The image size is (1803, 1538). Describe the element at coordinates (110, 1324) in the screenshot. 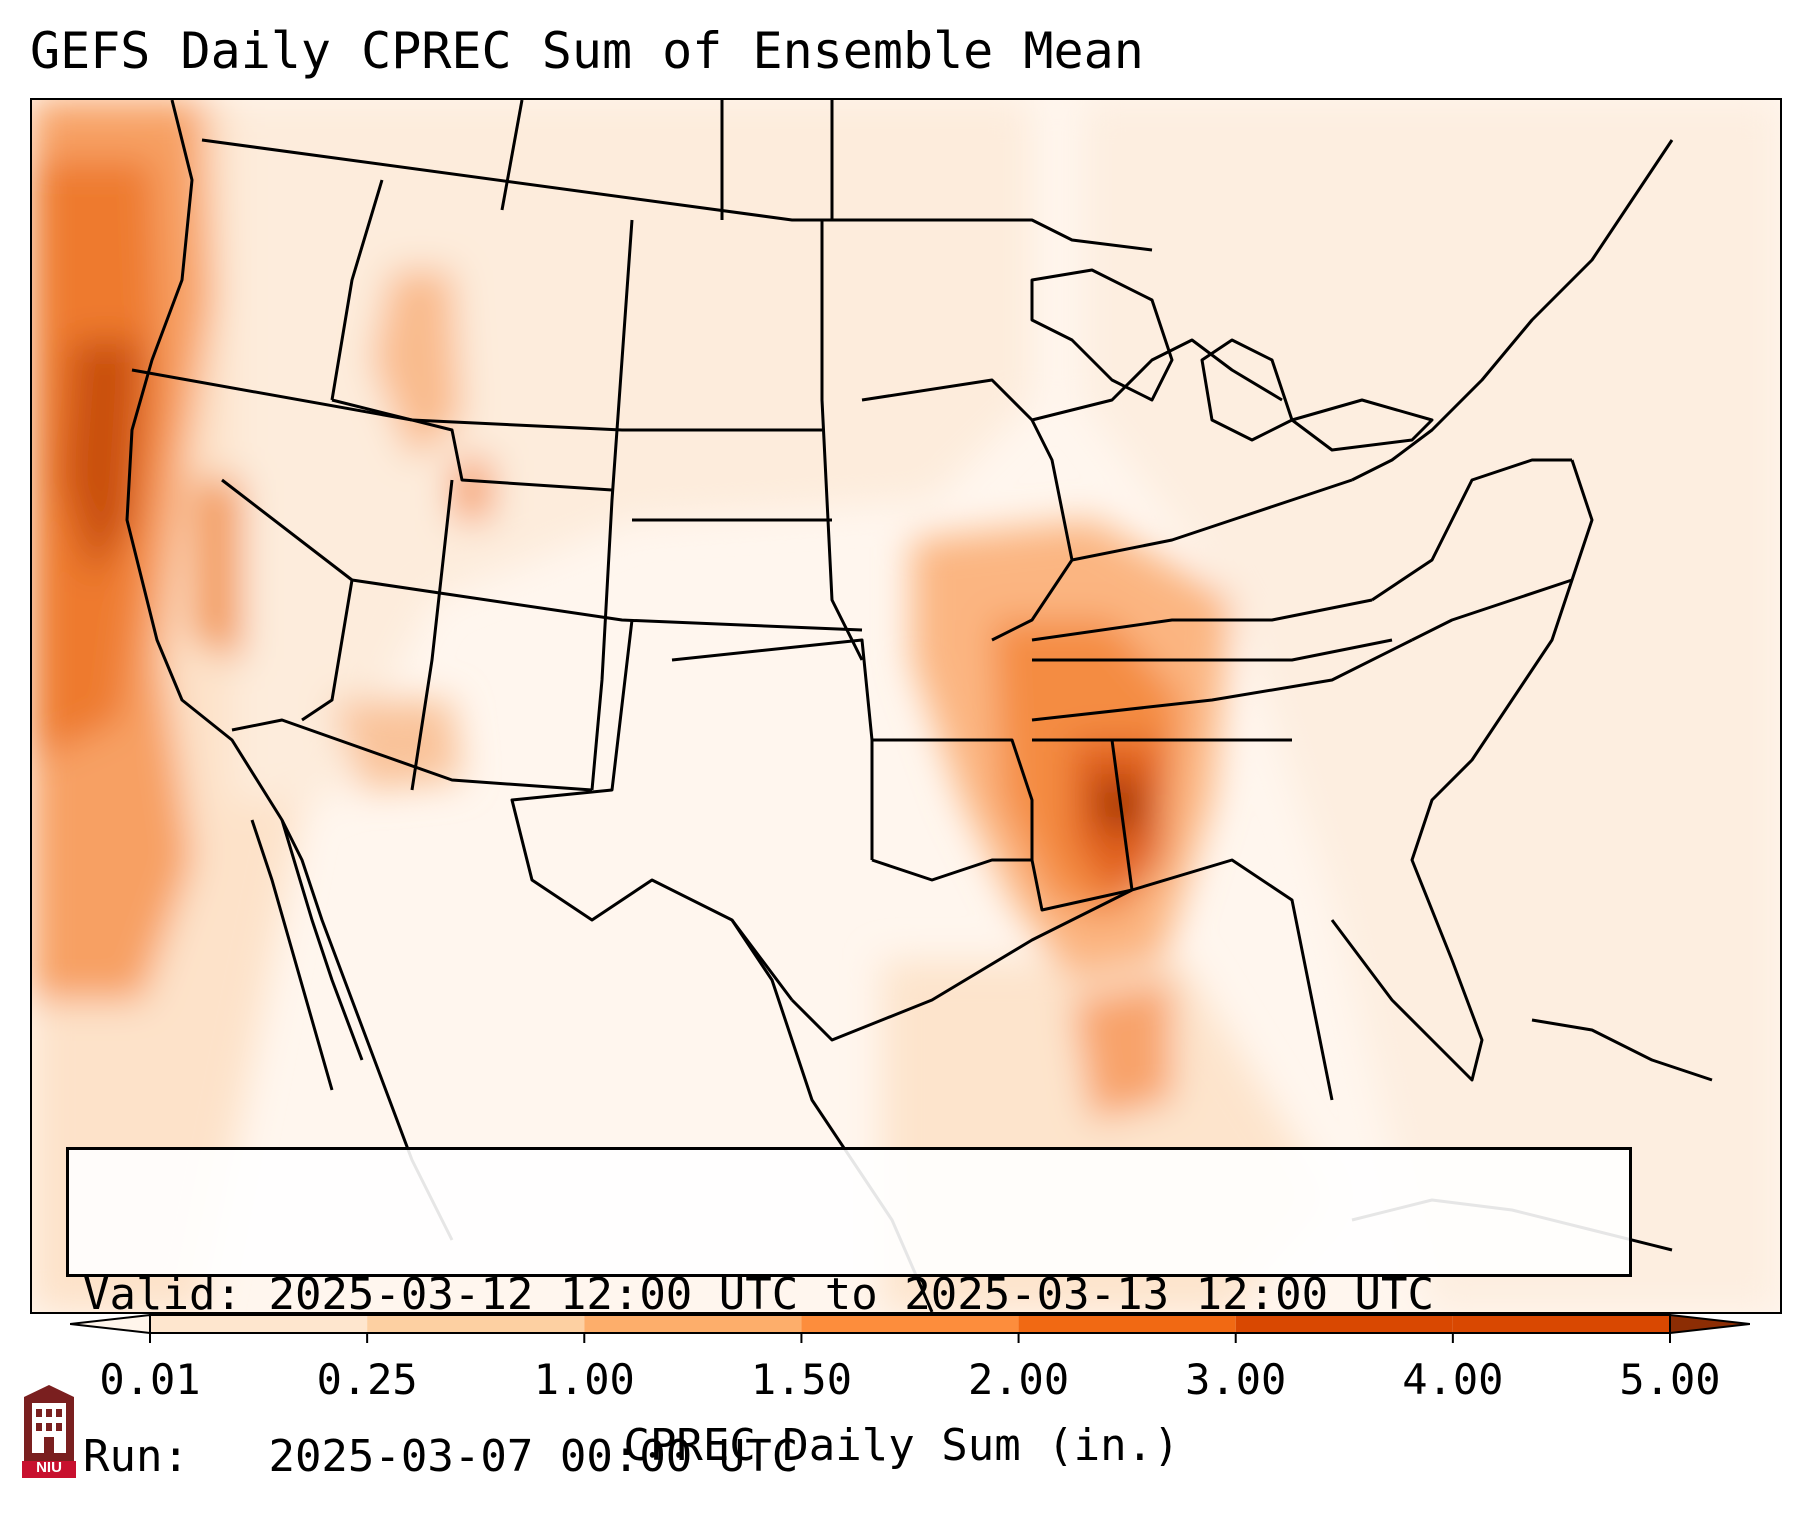

I see `colorbar-low-extension` at that location.